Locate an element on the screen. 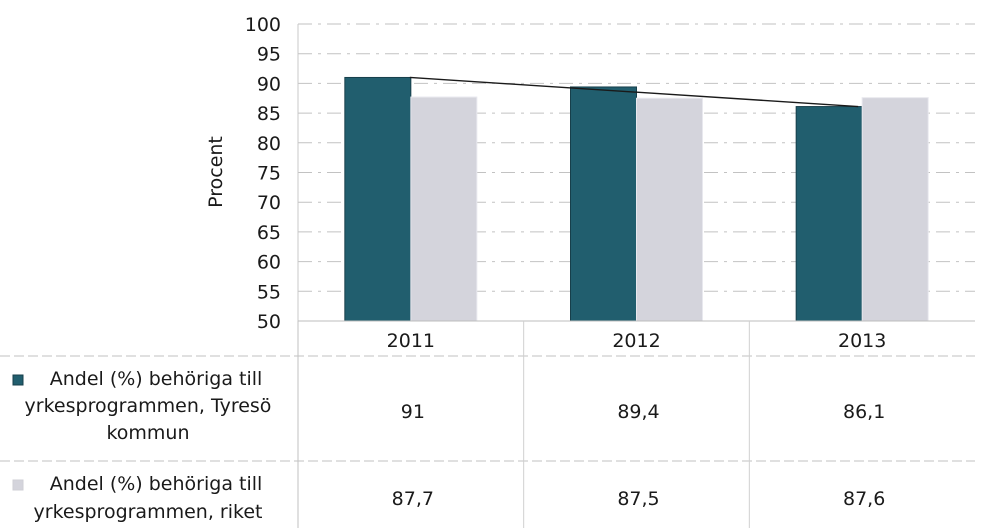  y-tick-label: 80 is located at coordinates (269, 144).